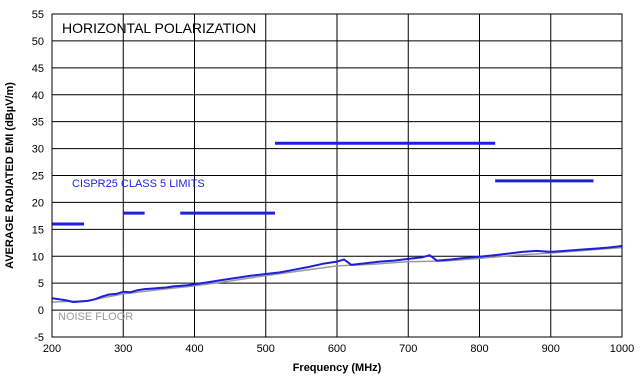  I want to click on x-axis-title: Frequency (MHz), so click(337, 368).